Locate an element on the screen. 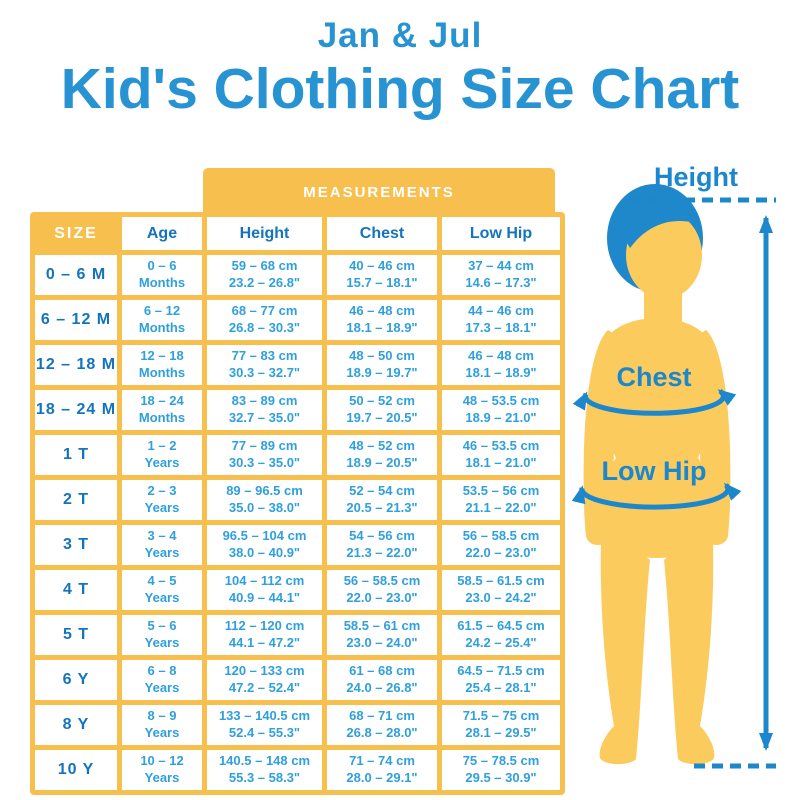  chest-cell: 46 – 48 cm 18.1 – 18.9" is located at coordinates (382, 320).